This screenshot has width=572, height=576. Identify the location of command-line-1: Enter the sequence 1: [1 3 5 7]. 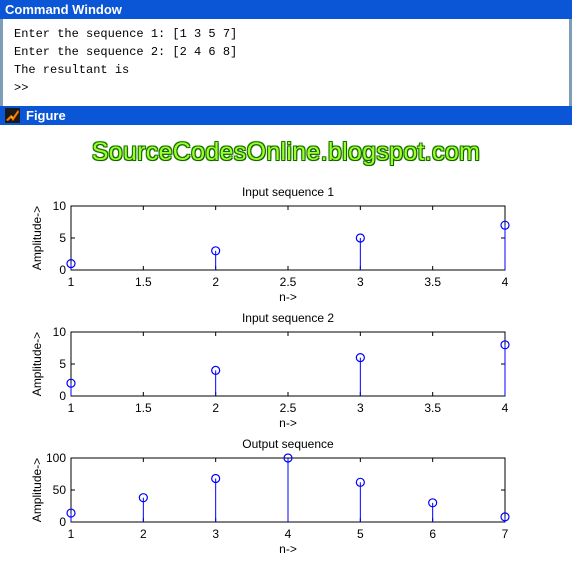
(126, 34).